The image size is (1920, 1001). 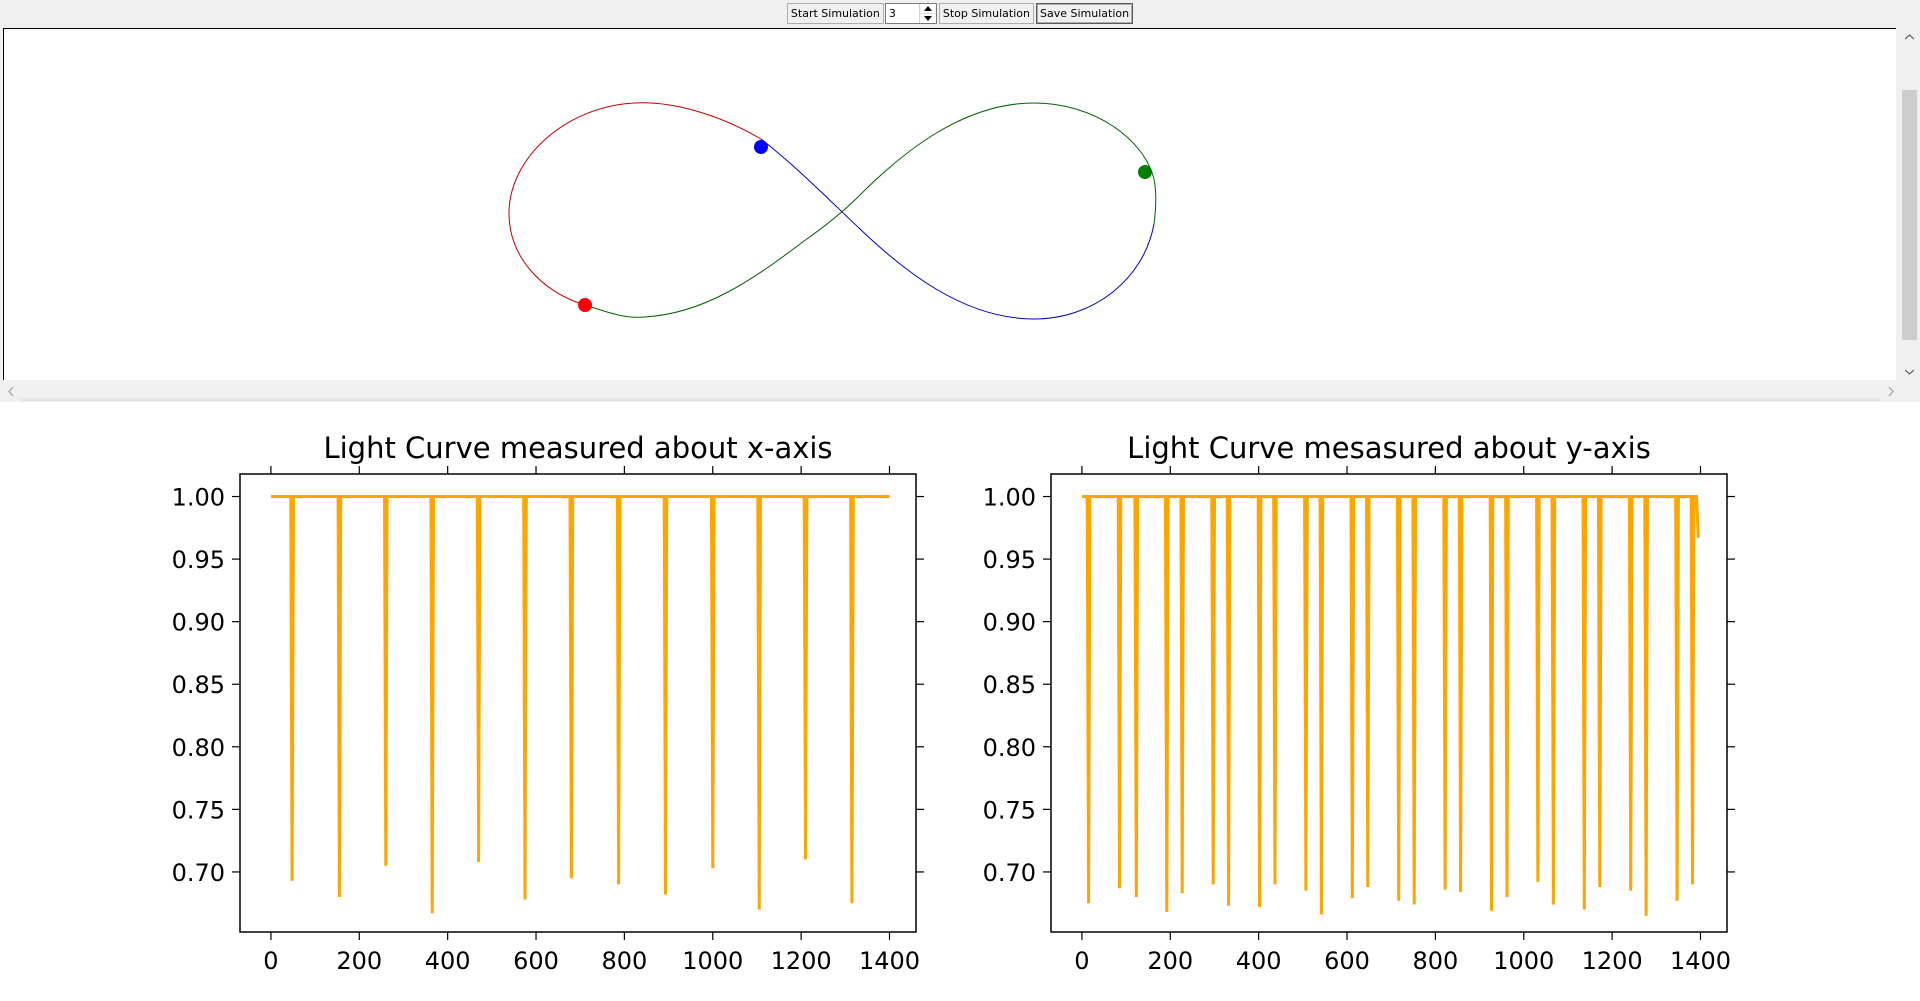 I want to click on orbit-blue-segment, so click(x=957, y=229).